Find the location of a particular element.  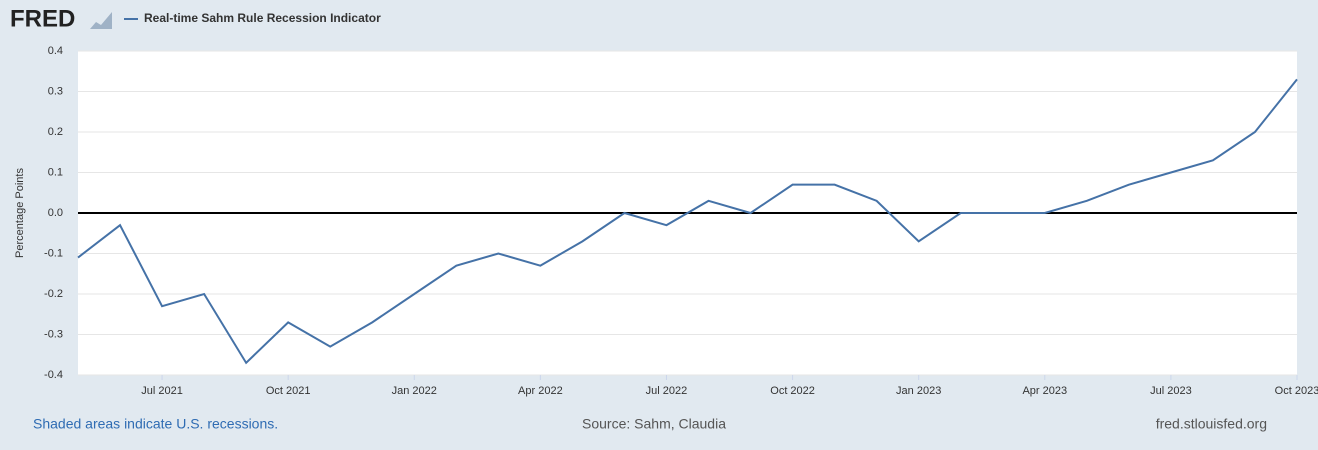

legend-label: Real-time Sahm Rule Recession Indicator is located at coordinates (262, 18).